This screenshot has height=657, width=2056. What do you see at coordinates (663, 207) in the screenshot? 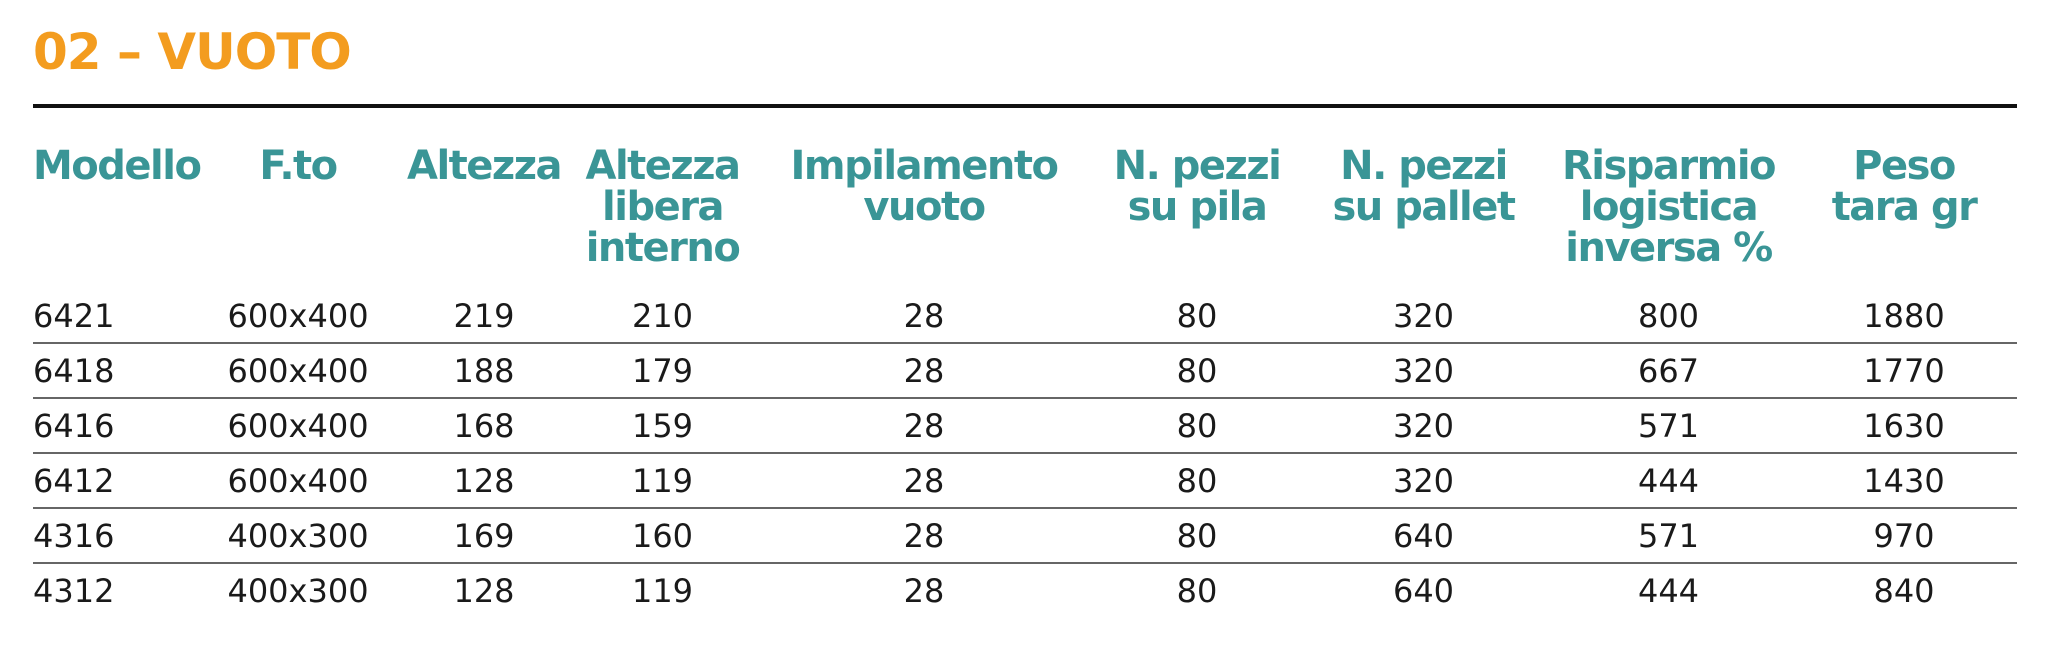
I see `header-altezza-libera-interno: Altezza libera interno` at bounding box center [663, 207].